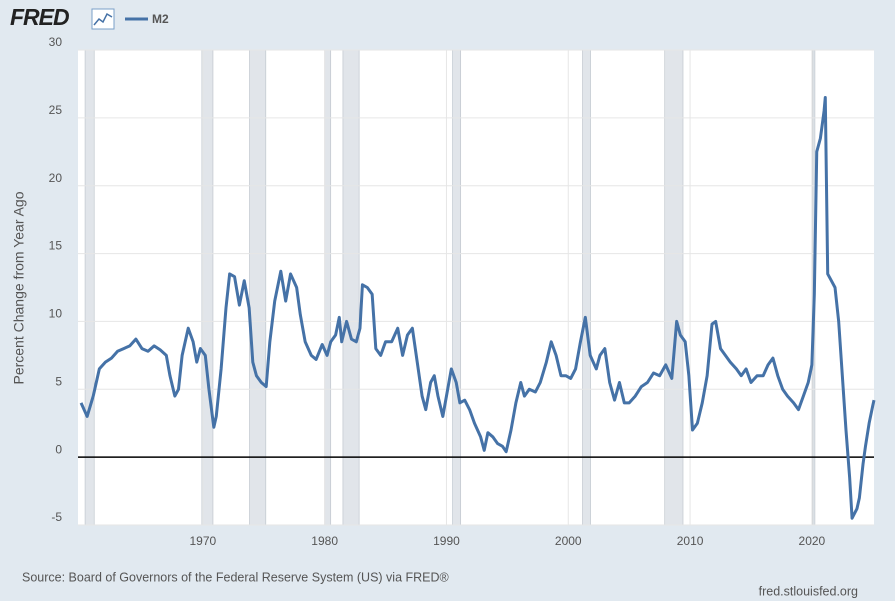  Describe the element at coordinates (568, 541) in the screenshot. I see `x-tick-label: 2000` at that location.